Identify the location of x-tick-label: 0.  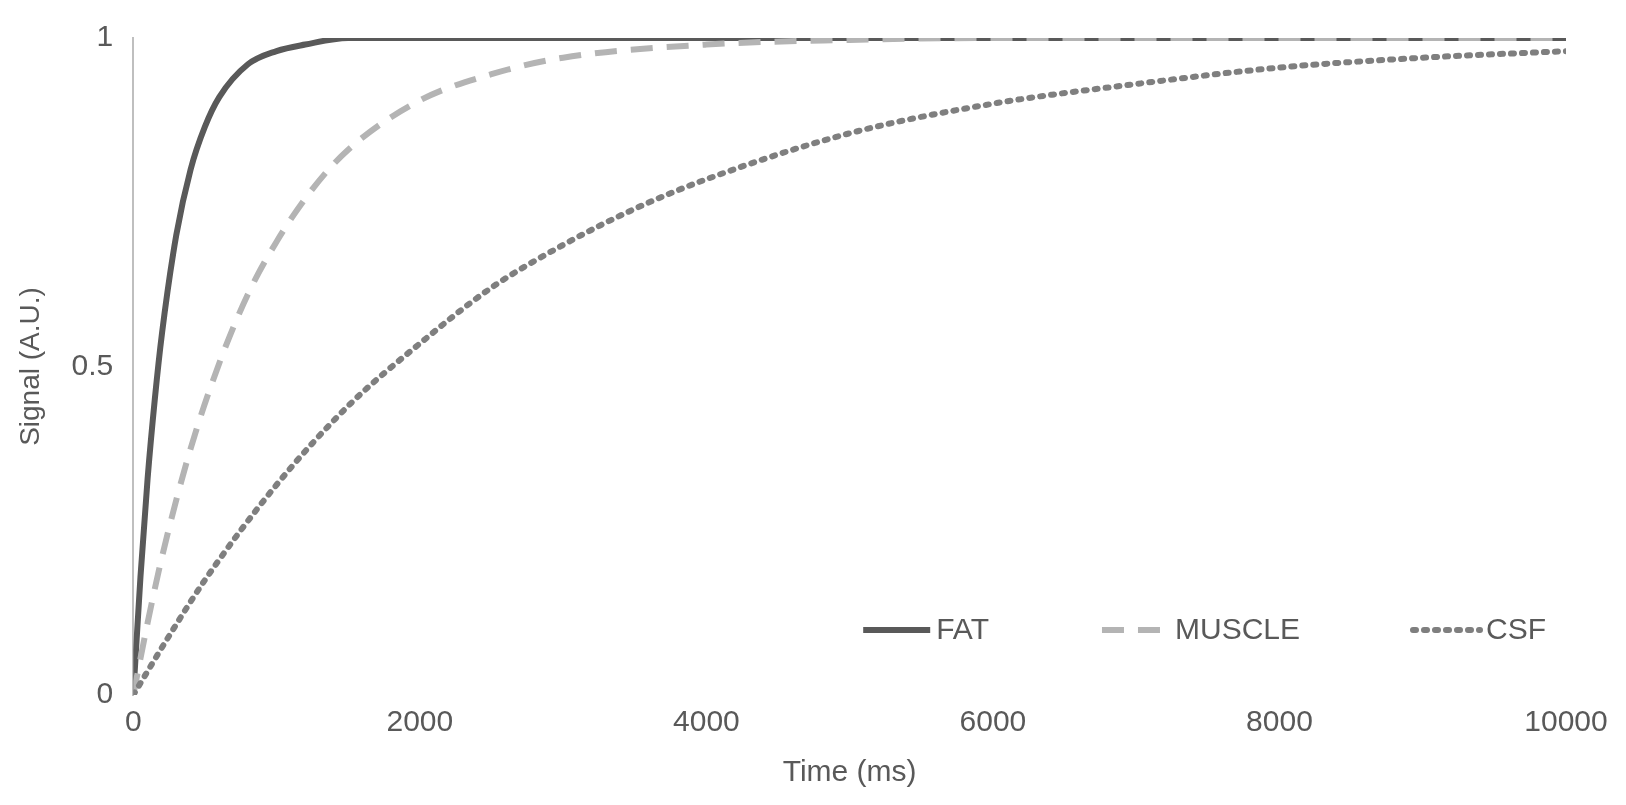
(133, 721).